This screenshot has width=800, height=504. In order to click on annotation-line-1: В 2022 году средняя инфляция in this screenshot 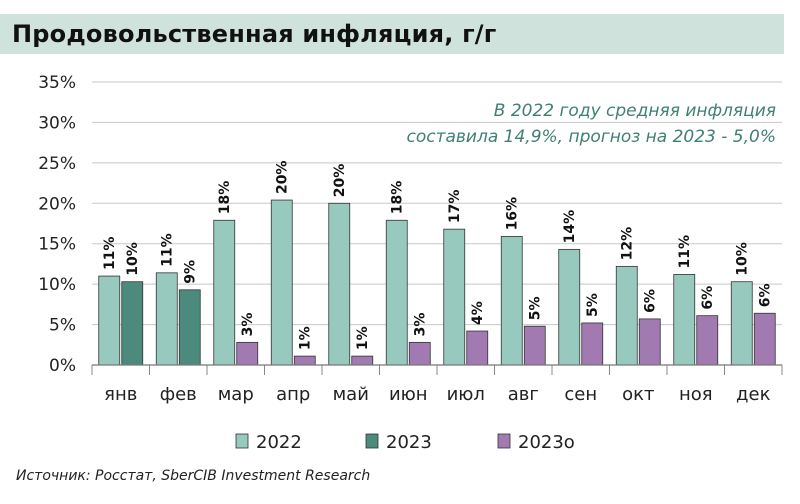, I will do `click(635, 111)`.